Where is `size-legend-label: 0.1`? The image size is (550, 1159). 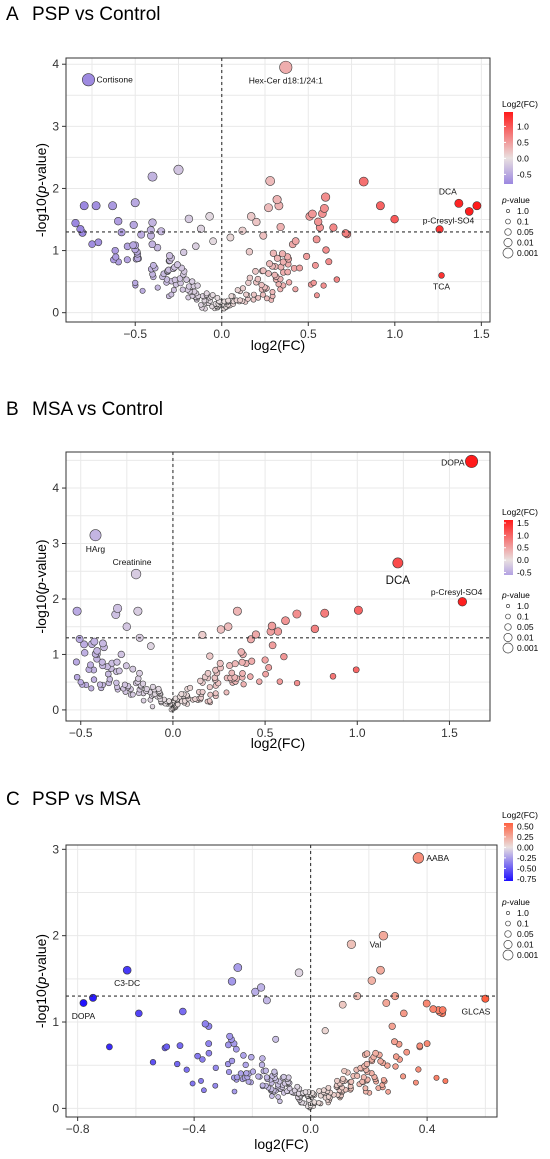
size-legend-label: 0.1 is located at coordinates (523, 924).